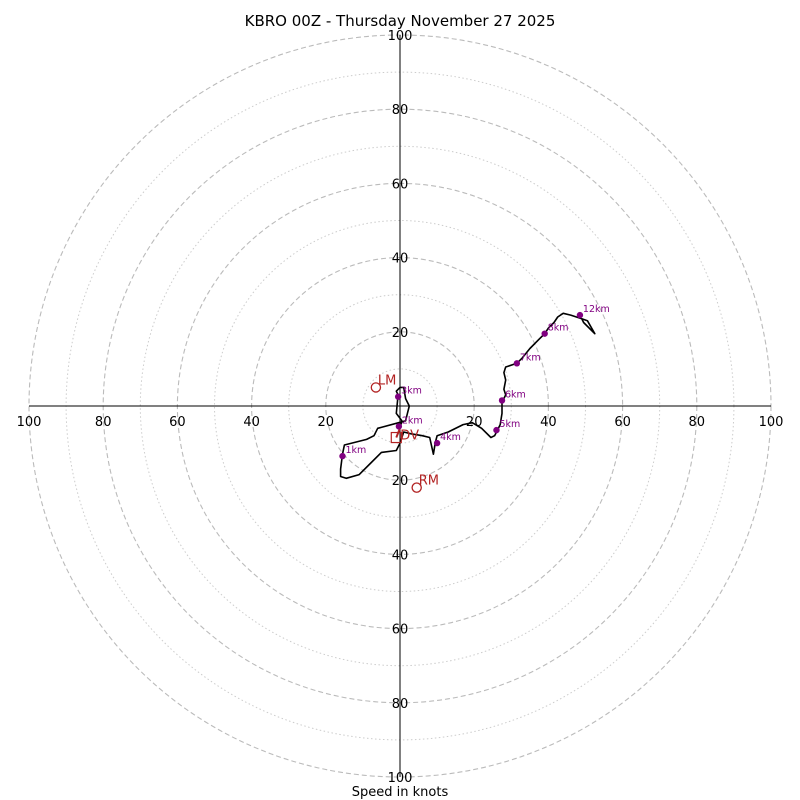 The width and height of the screenshot is (800, 800). Describe the element at coordinates (251, 422) in the screenshot. I see `tick-label-left-40: 40` at that location.